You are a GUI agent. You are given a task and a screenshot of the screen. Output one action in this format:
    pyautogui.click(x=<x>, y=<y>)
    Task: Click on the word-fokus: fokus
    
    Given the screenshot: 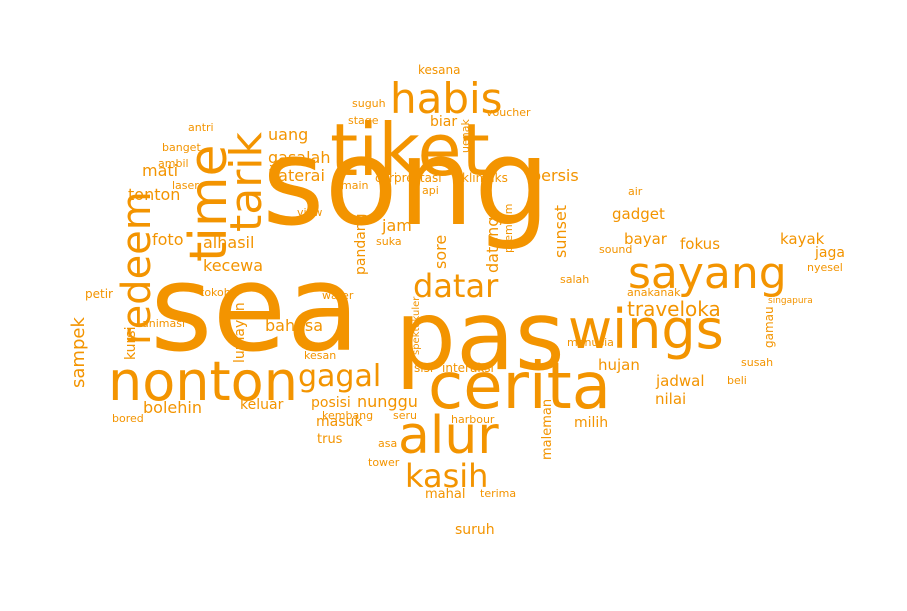 What is the action you would take?
    pyautogui.click(x=700, y=244)
    